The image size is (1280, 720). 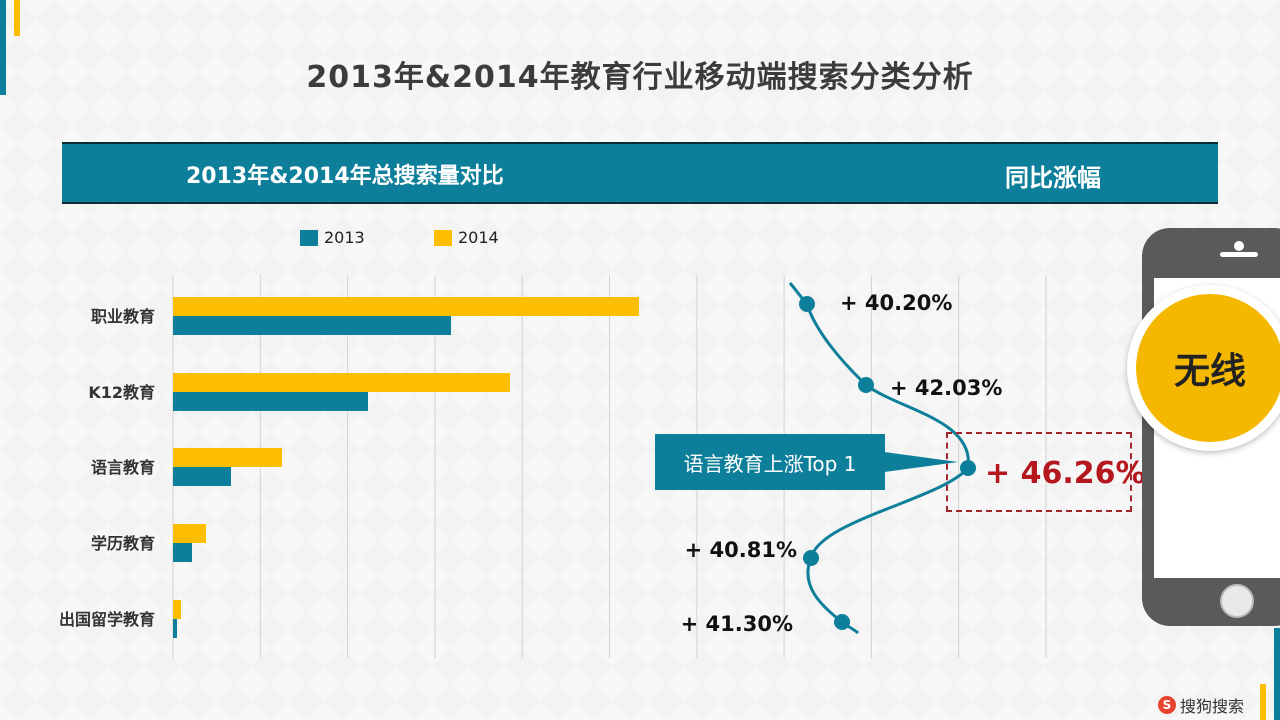 What do you see at coordinates (1263, 702) in the screenshot?
I see `accent-bar-bottom` at bounding box center [1263, 702].